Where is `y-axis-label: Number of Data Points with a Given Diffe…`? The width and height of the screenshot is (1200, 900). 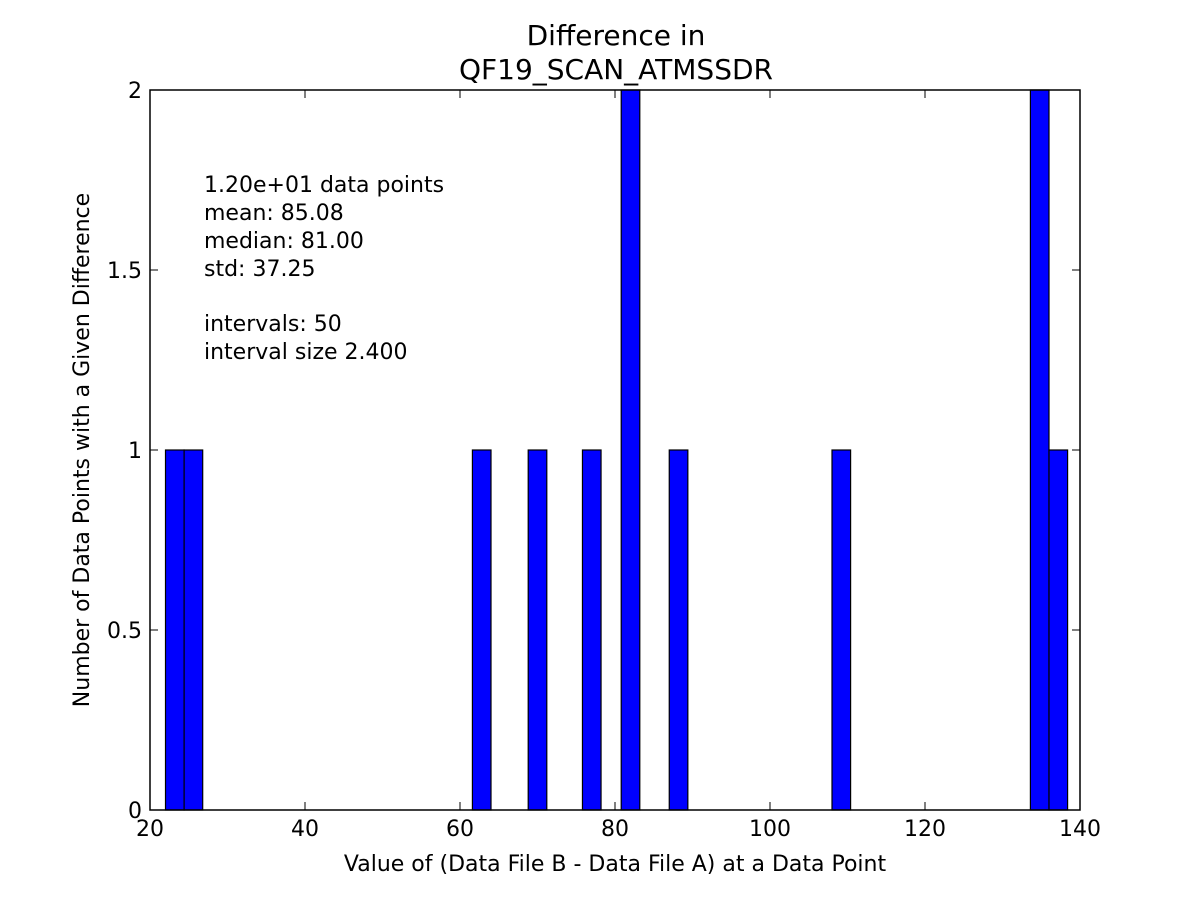
y-axis-label: Number of Data Points with a Given Diffe… is located at coordinates (82, 450).